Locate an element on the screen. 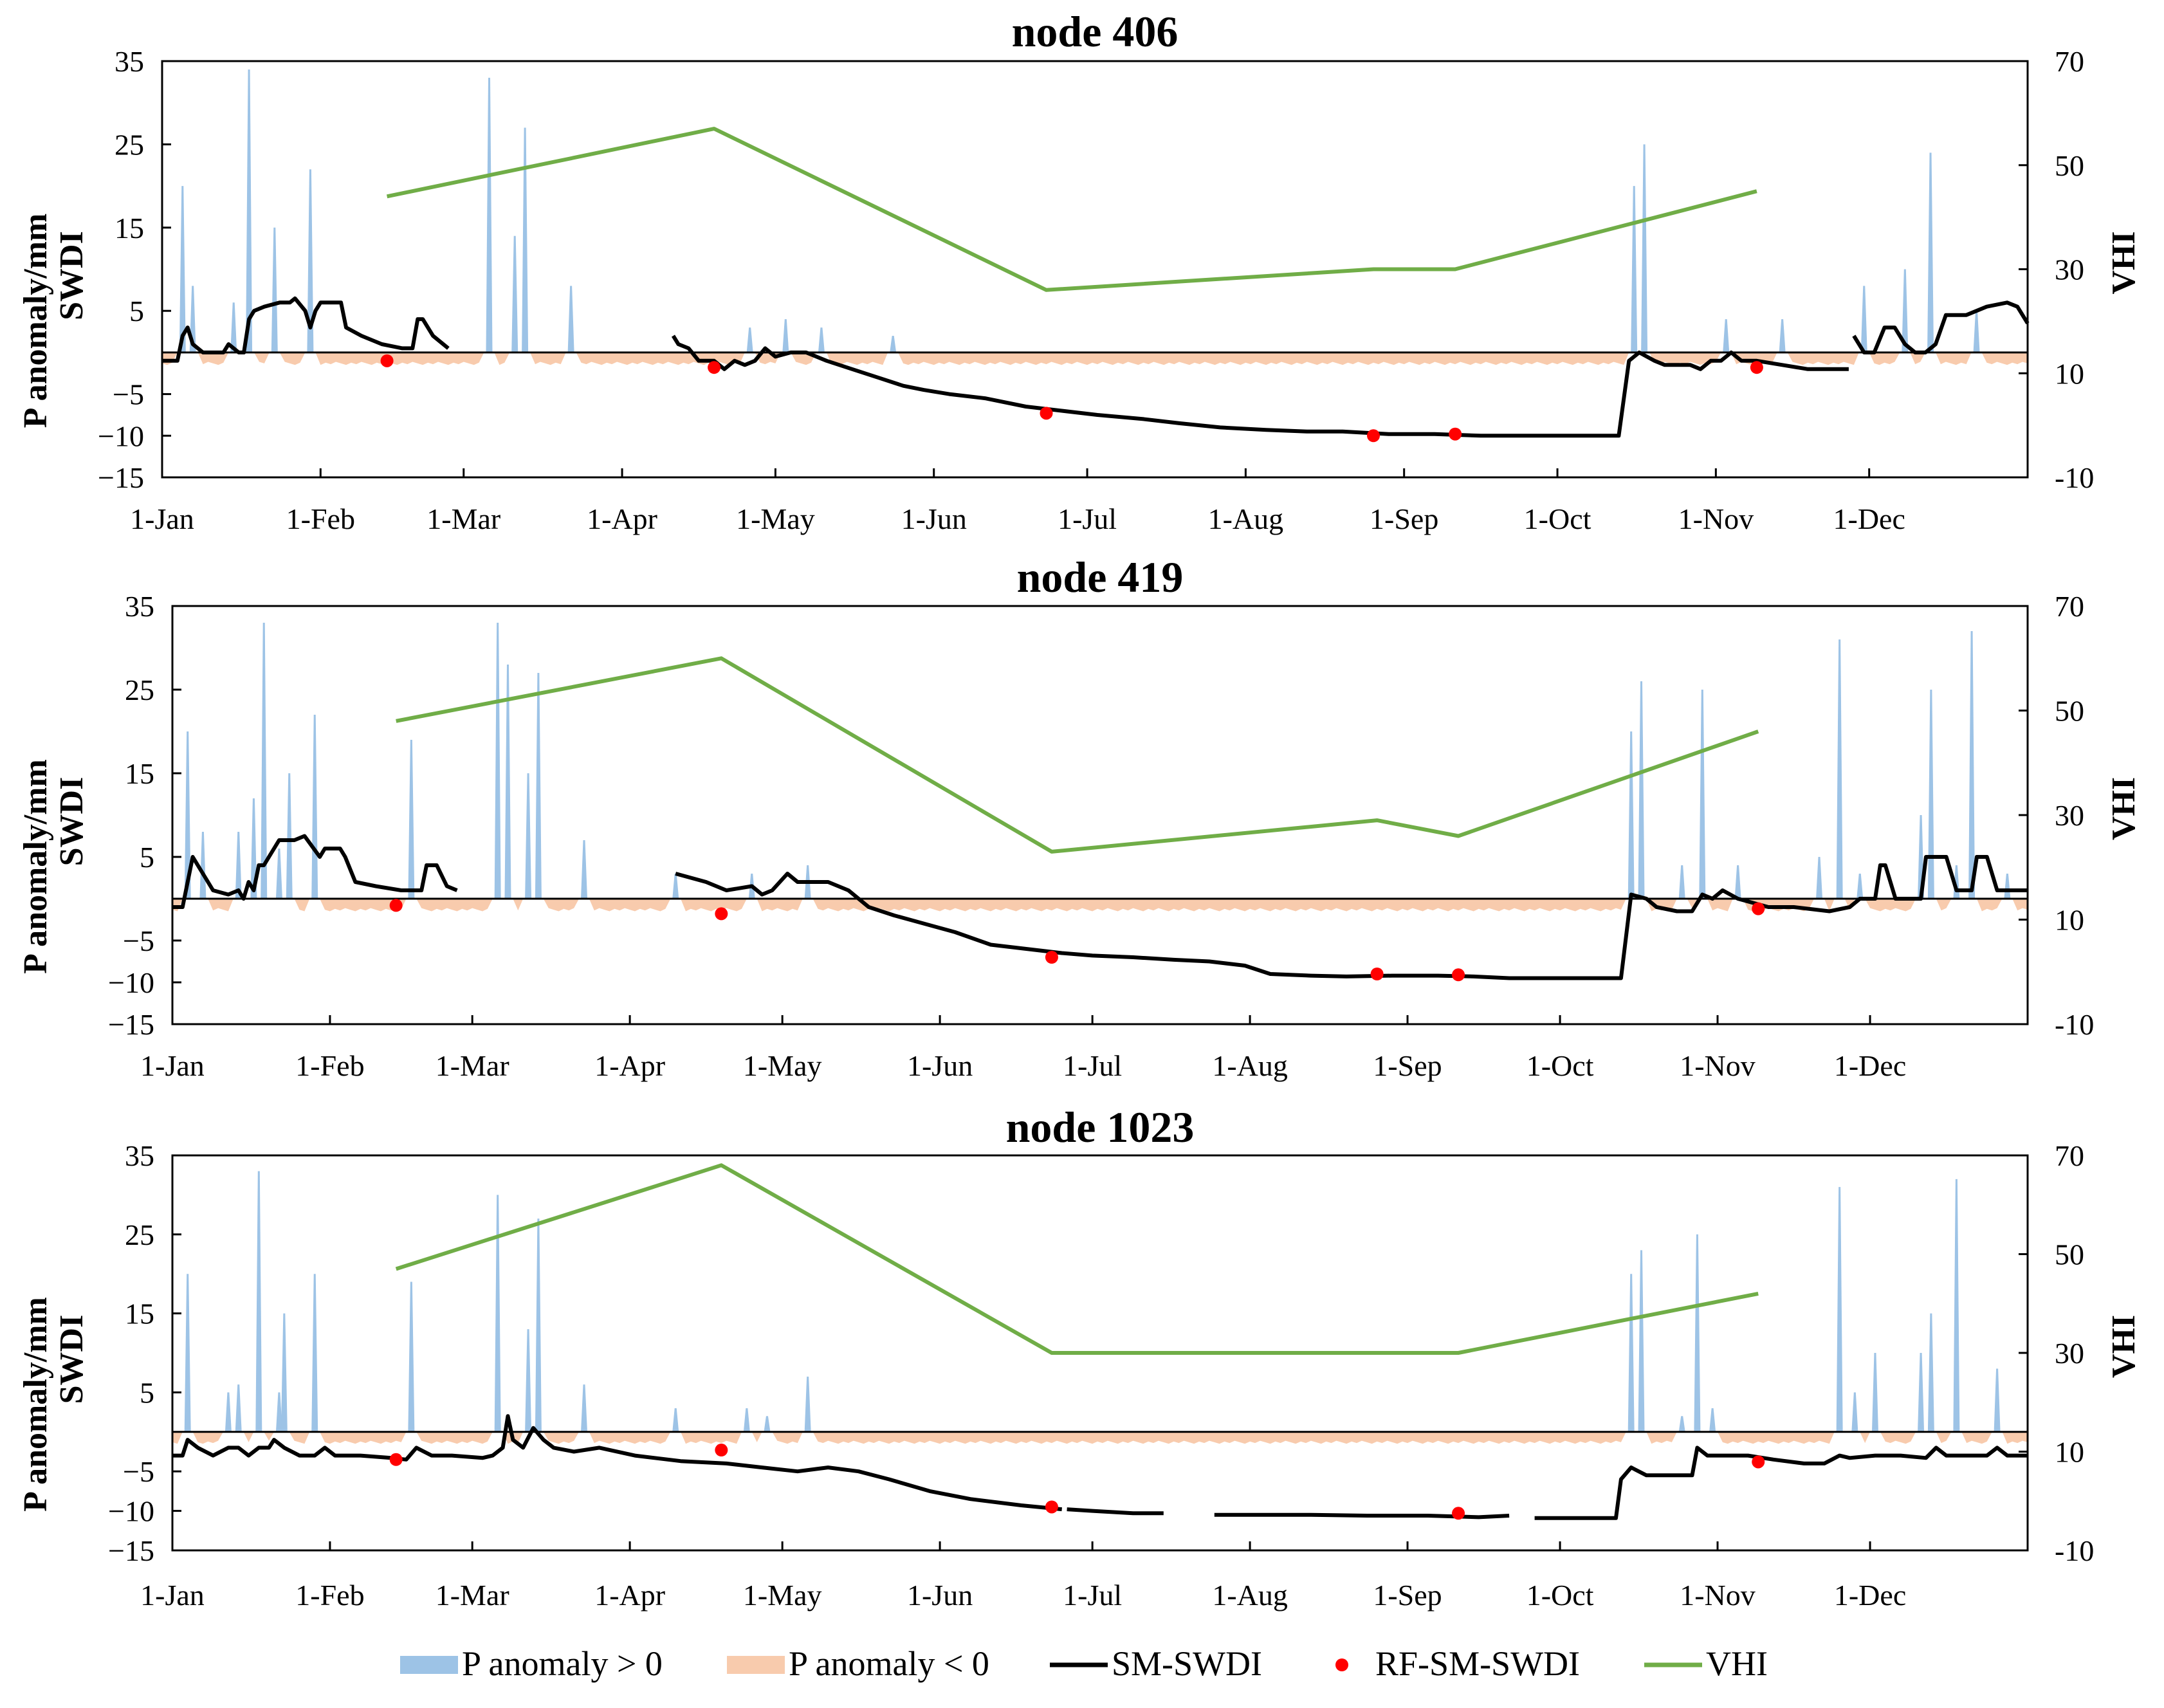 This screenshot has width=2164, height=1708. legend-item-neg: P anomaly < 0 is located at coordinates (858, 1663).